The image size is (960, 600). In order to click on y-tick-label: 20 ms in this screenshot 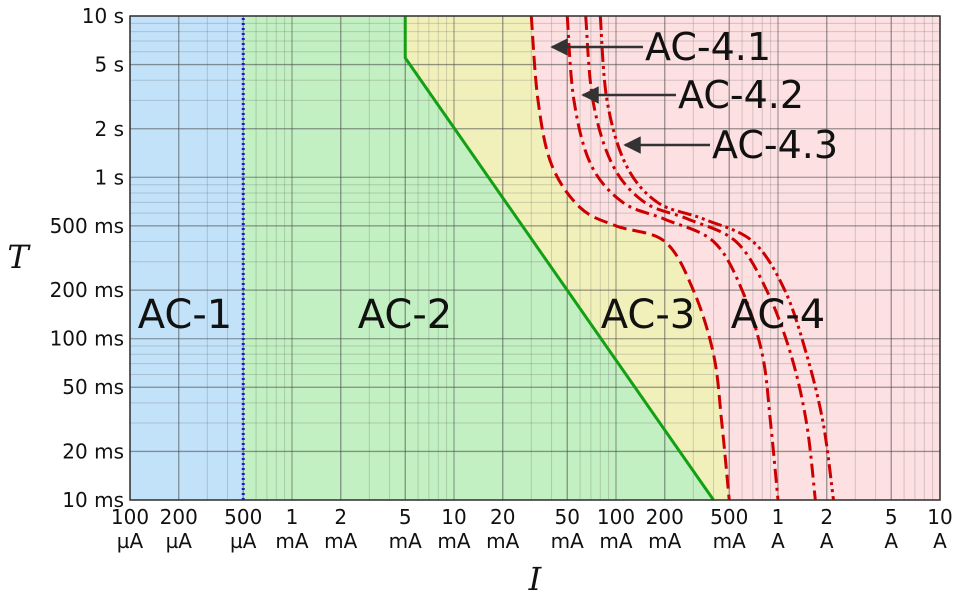, I will do `click(93, 451)`.